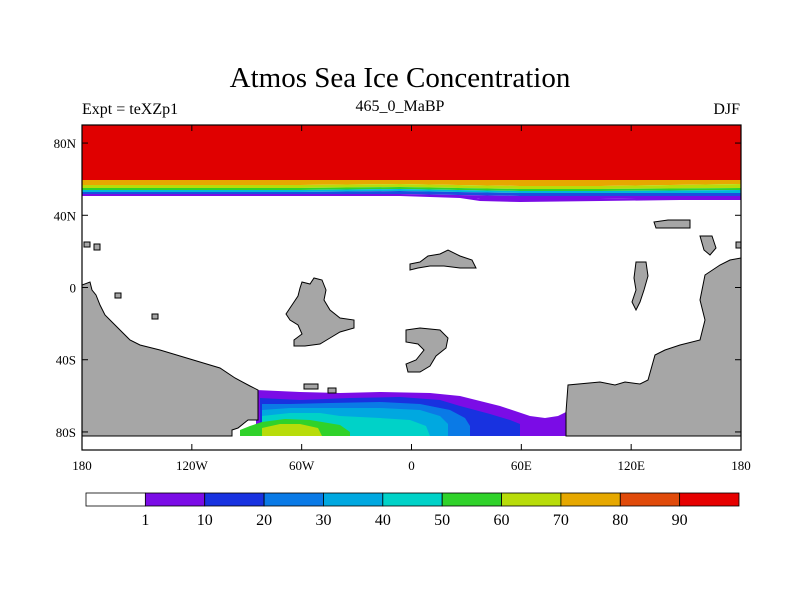 The height and width of the screenshot is (600, 800). Describe the element at coordinates (192, 465) in the screenshot. I see `x-tick-label: 120W` at that location.